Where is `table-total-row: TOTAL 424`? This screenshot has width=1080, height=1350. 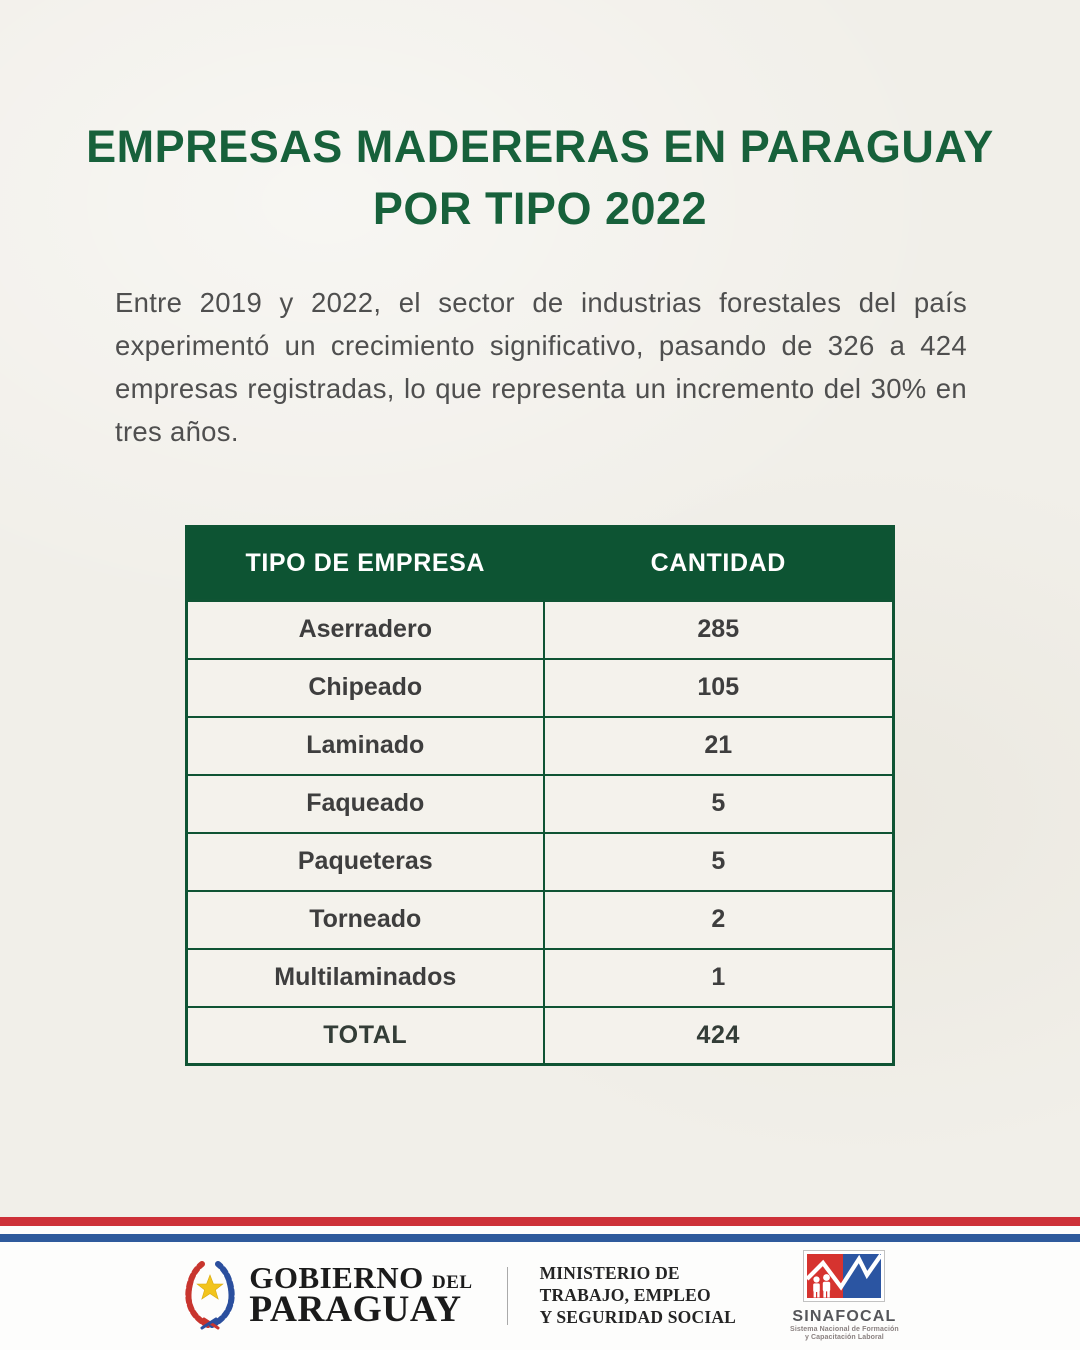
table-total-row: TOTAL 424 is located at coordinates (540, 1035).